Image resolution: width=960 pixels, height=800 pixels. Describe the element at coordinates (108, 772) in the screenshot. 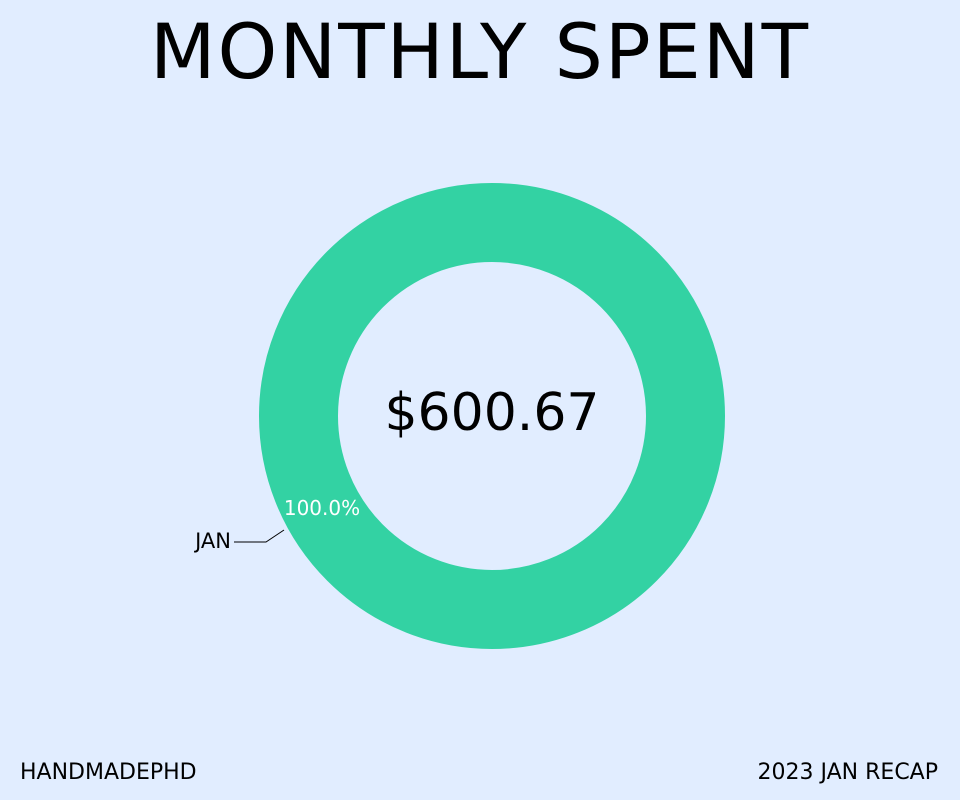

I see `footer-brand: HANDMADEPHD` at that location.